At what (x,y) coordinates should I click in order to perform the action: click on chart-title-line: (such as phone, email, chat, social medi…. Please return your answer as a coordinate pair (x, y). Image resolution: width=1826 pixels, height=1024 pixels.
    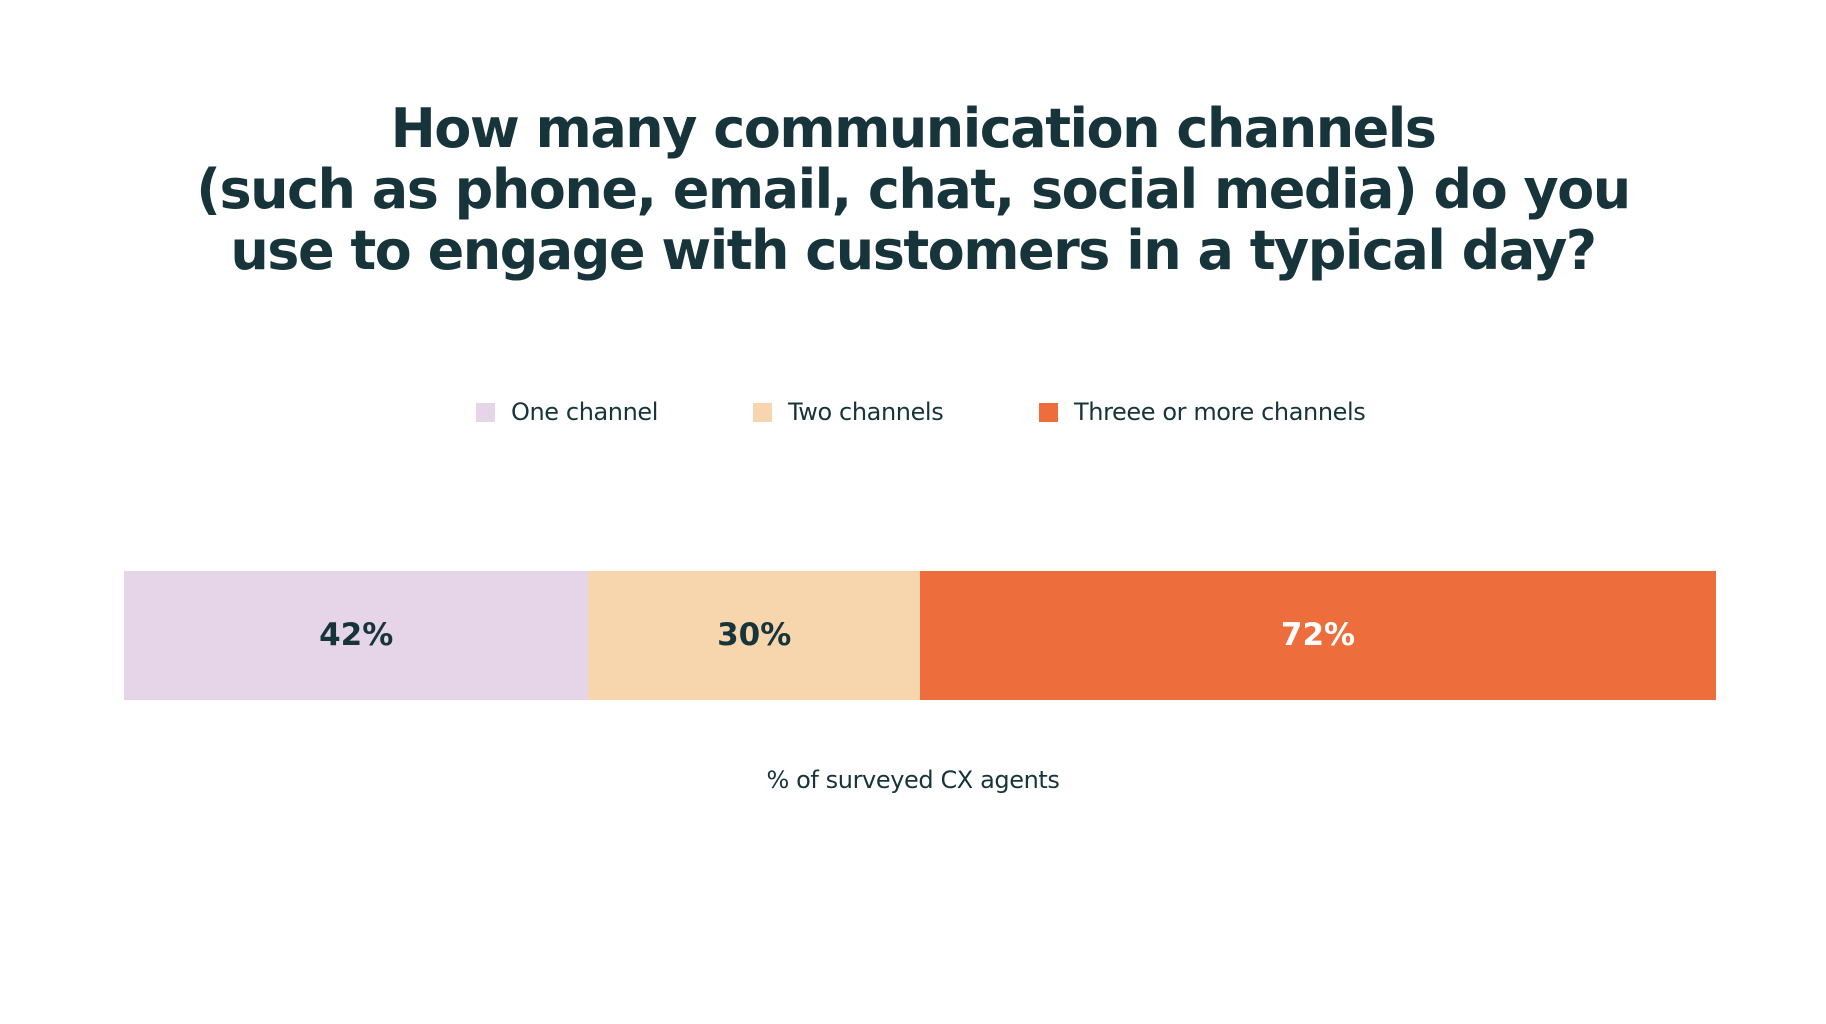
    Looking at the image, I should click on (913, 189).